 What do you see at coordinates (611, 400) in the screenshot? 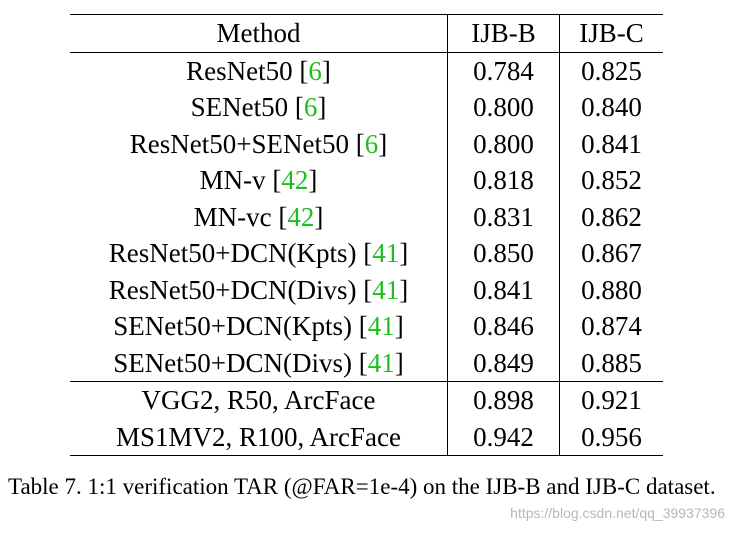
I see `ijb-c-value: 0.921` at bounding box center [611, 400].